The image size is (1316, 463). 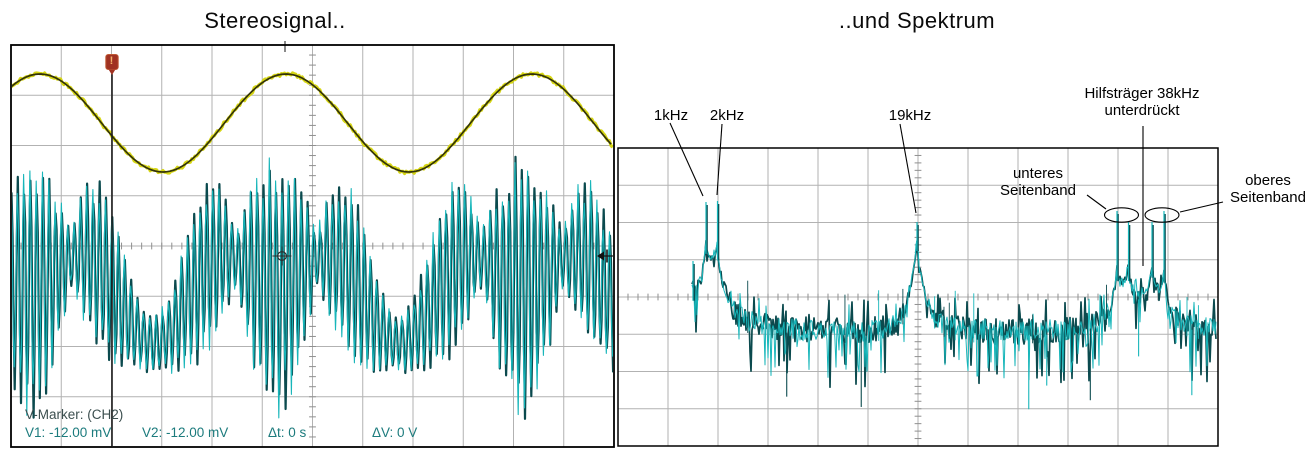 What do you see at coordinates (1038, 173) in the screenshot?
I see `lower-sideband-label-line1: unteres` at bounding box center [1038, 173].